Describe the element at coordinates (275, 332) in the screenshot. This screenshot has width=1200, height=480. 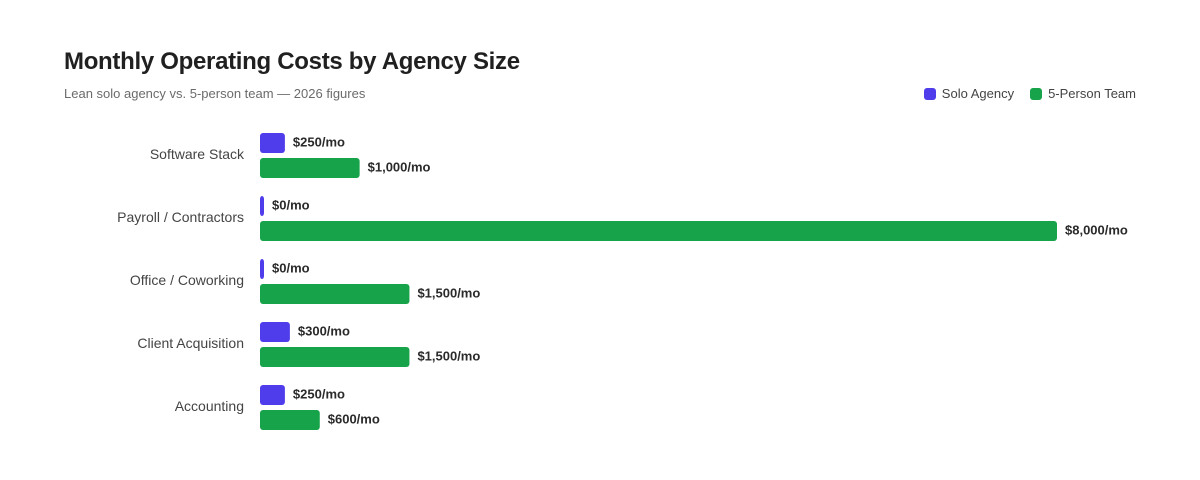
I see `bar-solo-agency-client-acquisition` at that location.